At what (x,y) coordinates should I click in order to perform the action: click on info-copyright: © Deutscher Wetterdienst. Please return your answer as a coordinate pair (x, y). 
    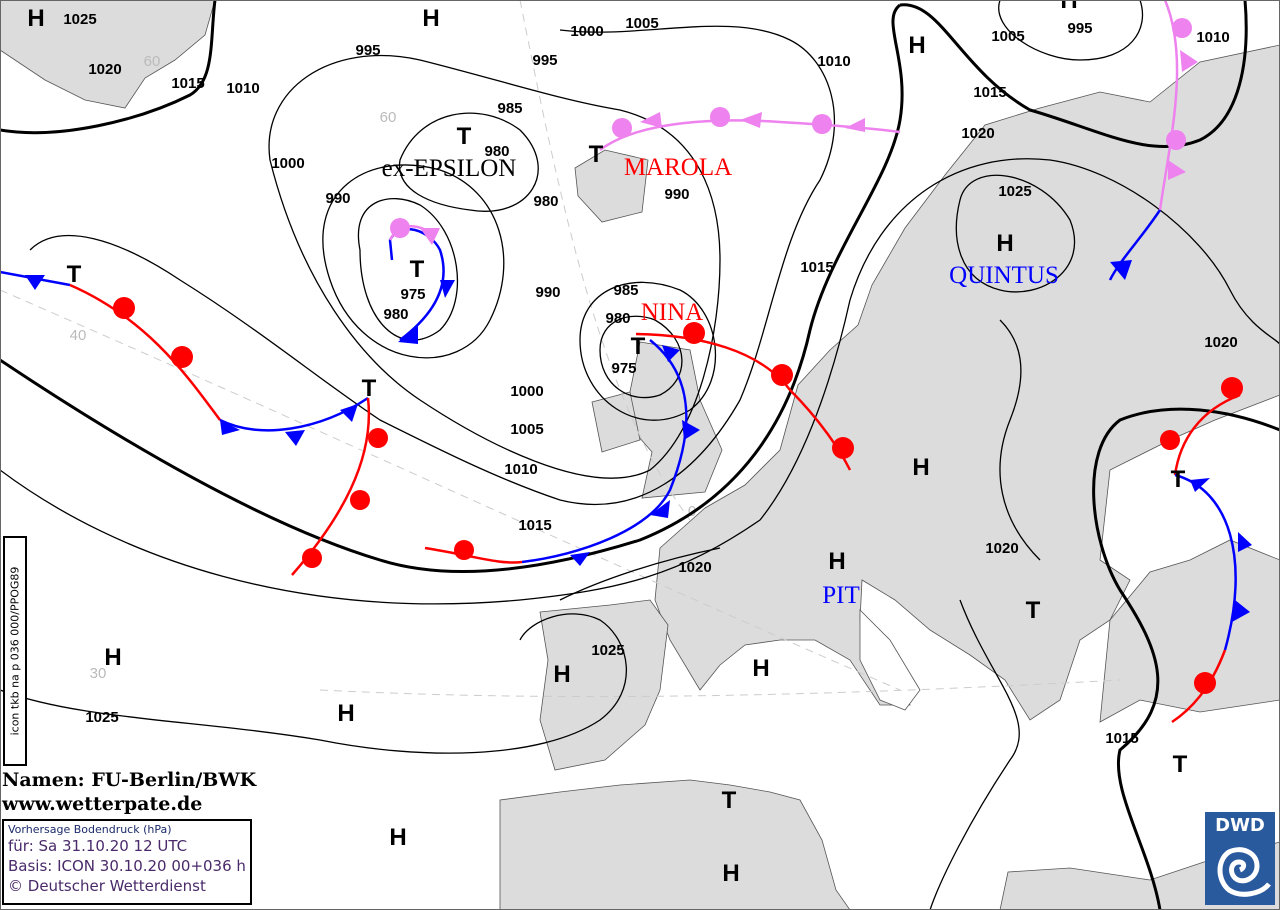
    Looking at the image, I should click on (107, 886).